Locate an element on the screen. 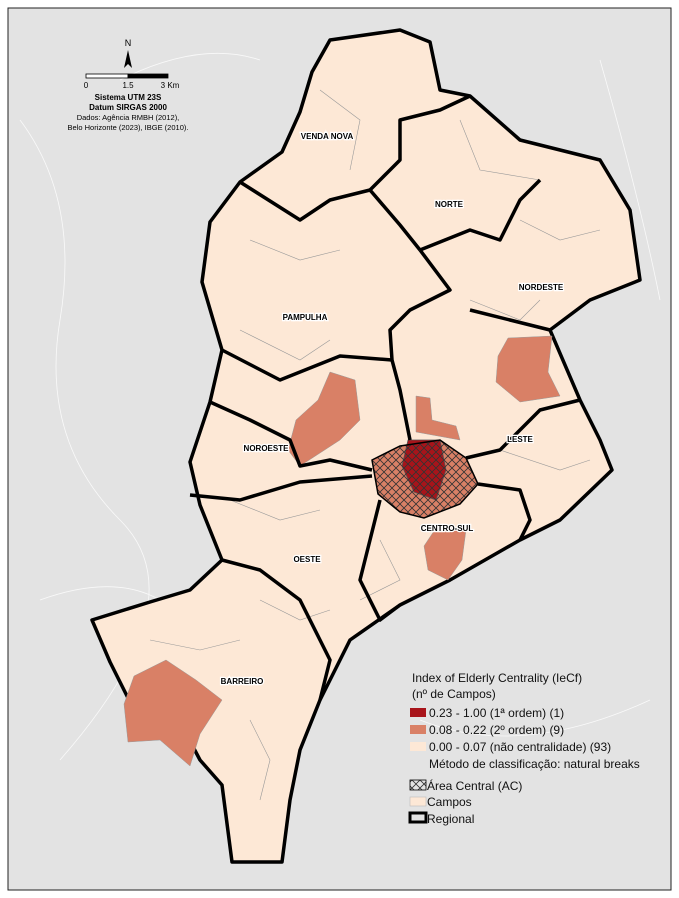  region-label: CENTRO-SUL is located at coordinates (447, 528).